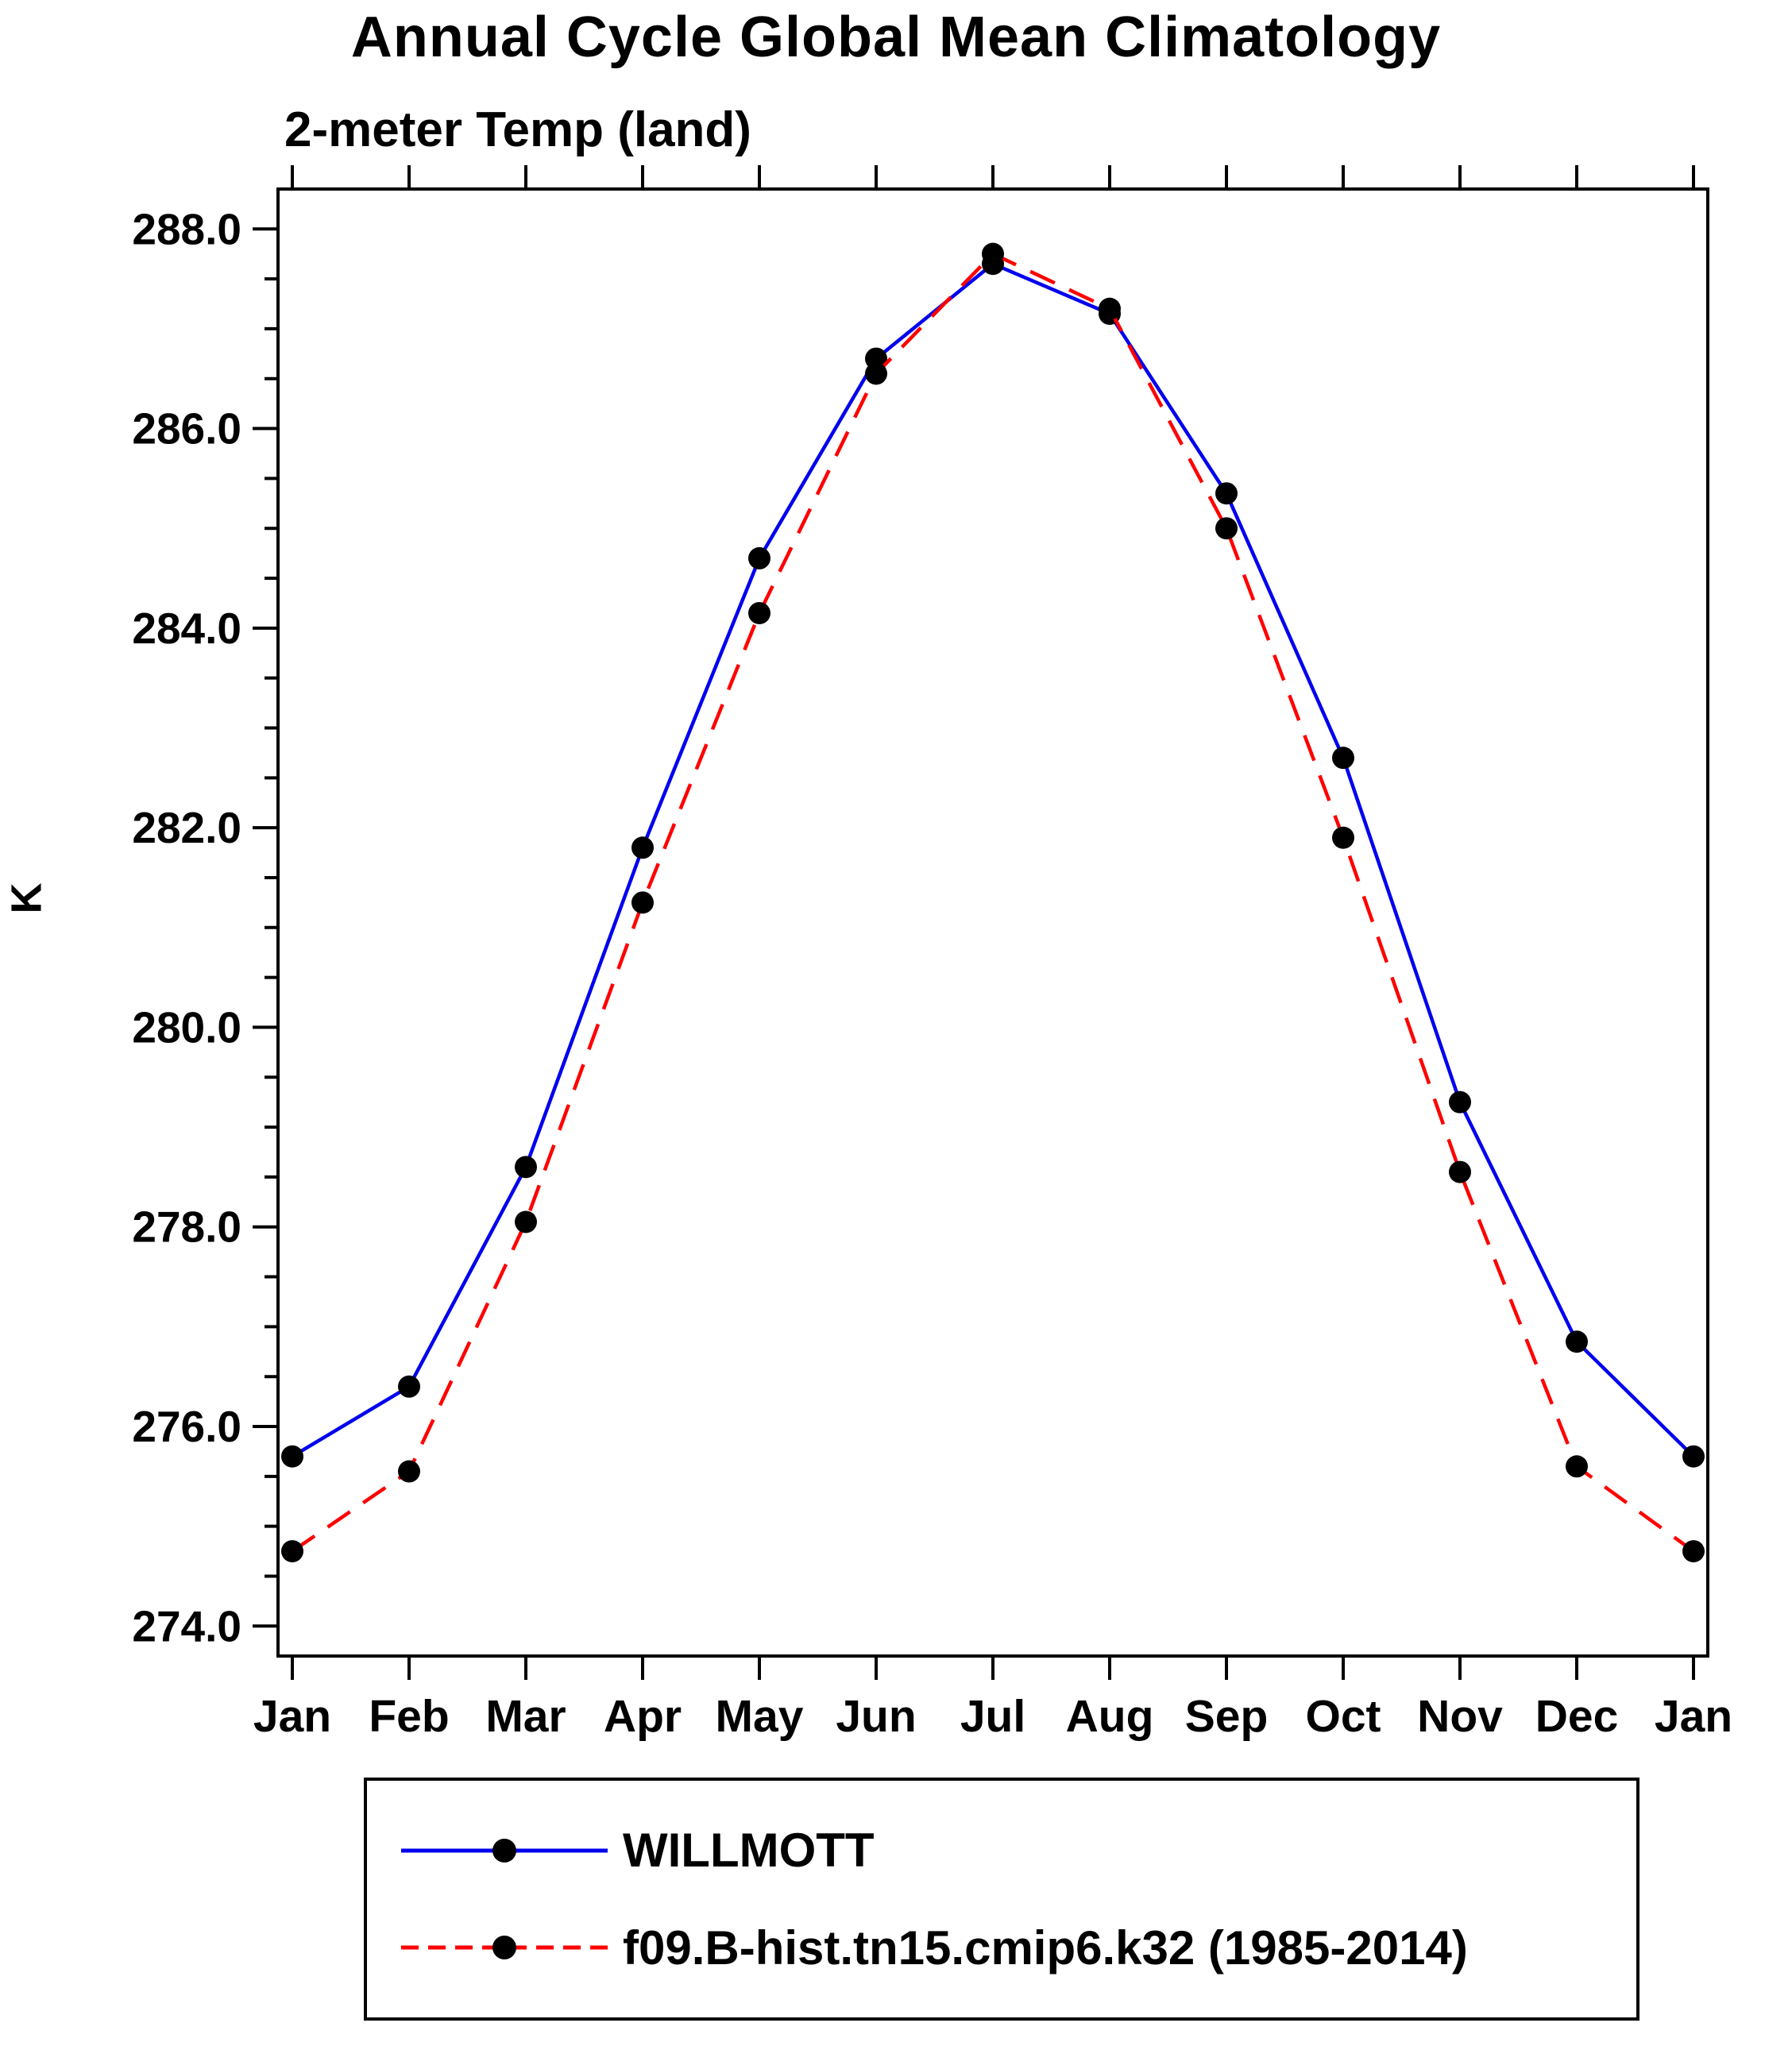 Image resolution: width=1792 pixels, height=2046 pixels. What do you see at coordinates (504, 1850) in the screenshot?
I see `willmott-line-sample-icon` at bounding box center [504, 1850].